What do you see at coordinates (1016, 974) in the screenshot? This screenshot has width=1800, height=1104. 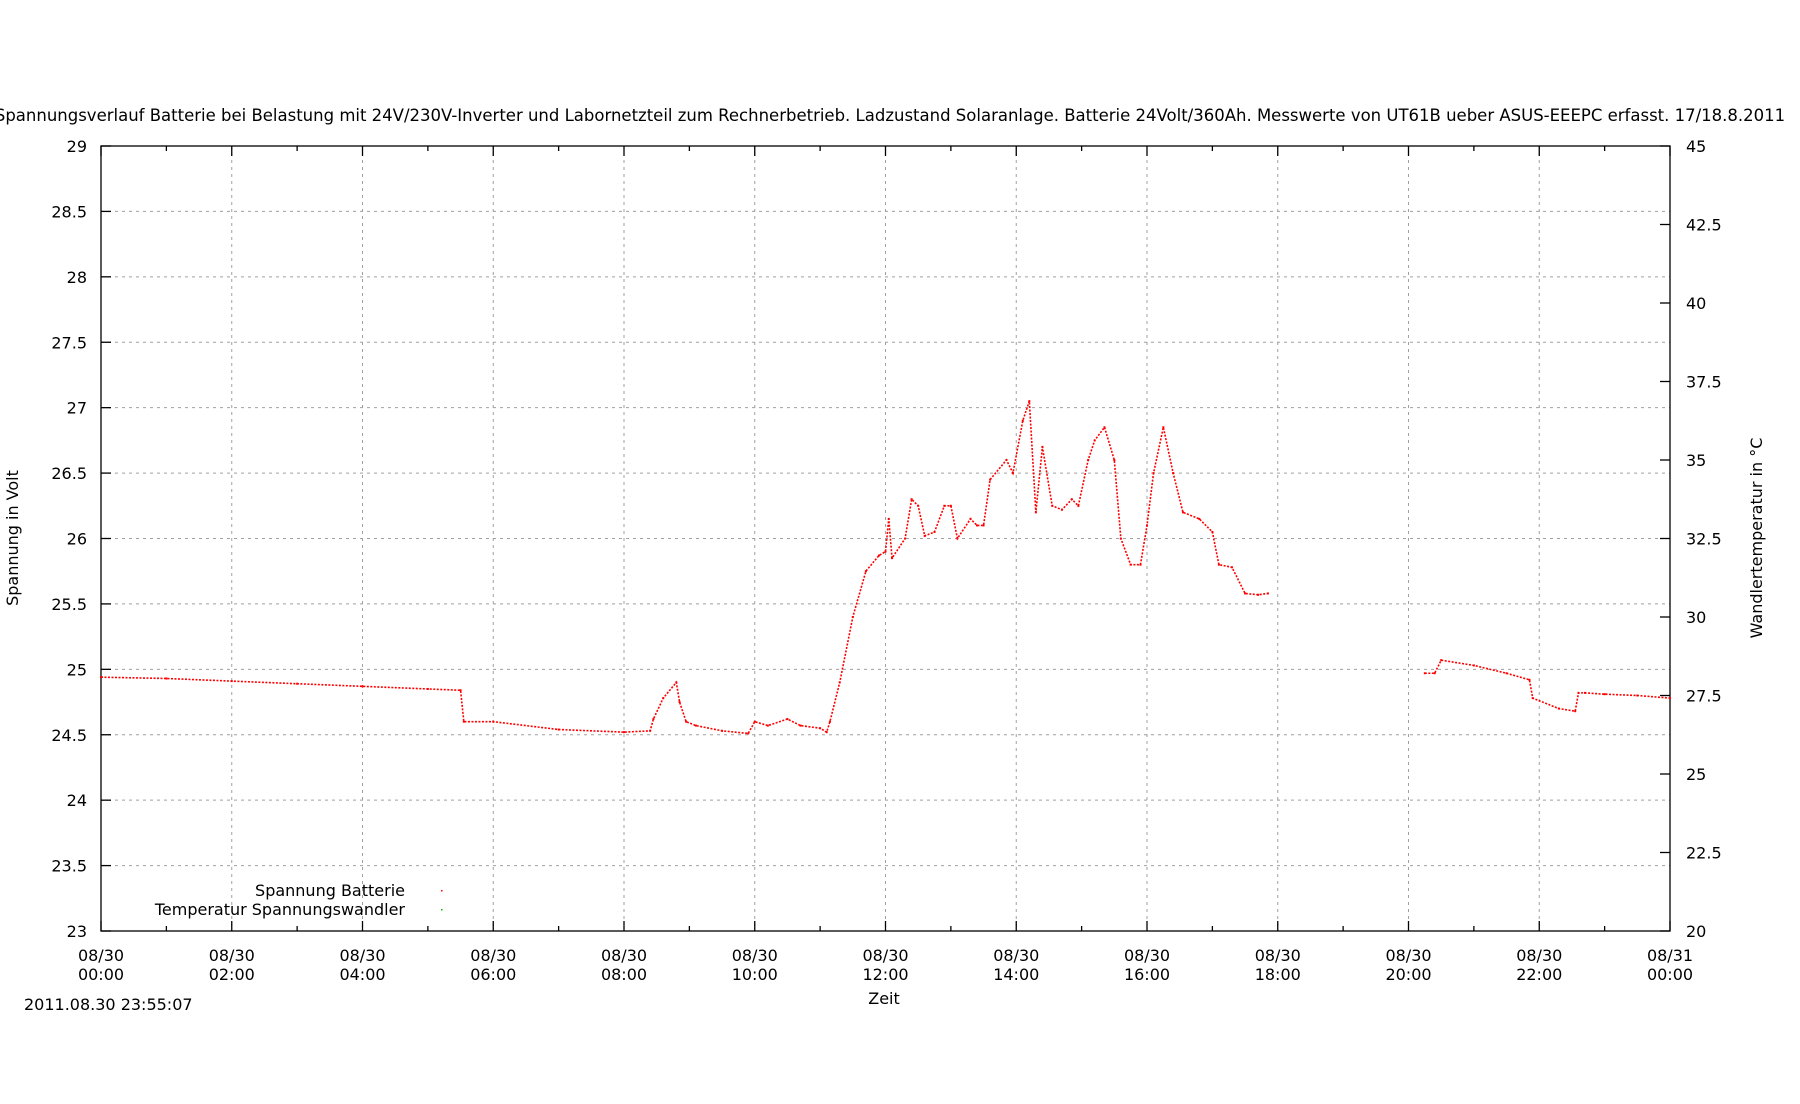 I see `x-tick-time: 14:00` at bounding box center [1016, 974].